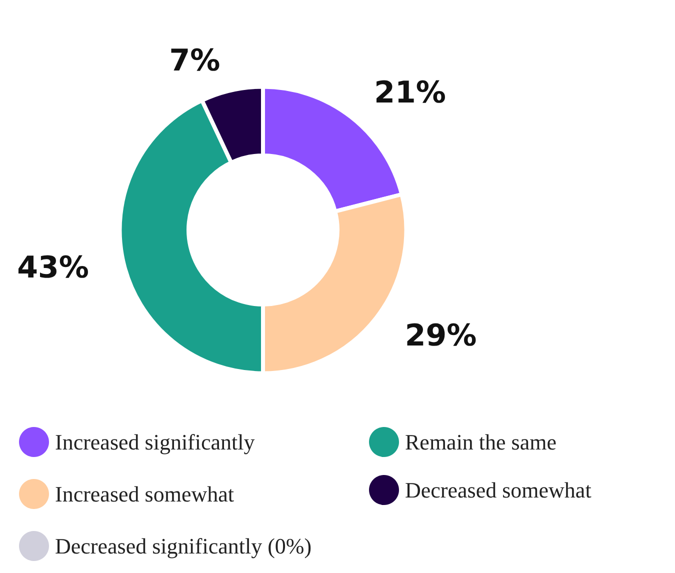  What do you see at coordinates (440, 336) in the screenshot?
I see `data-label: 29%` at bounding box center [440, 336].